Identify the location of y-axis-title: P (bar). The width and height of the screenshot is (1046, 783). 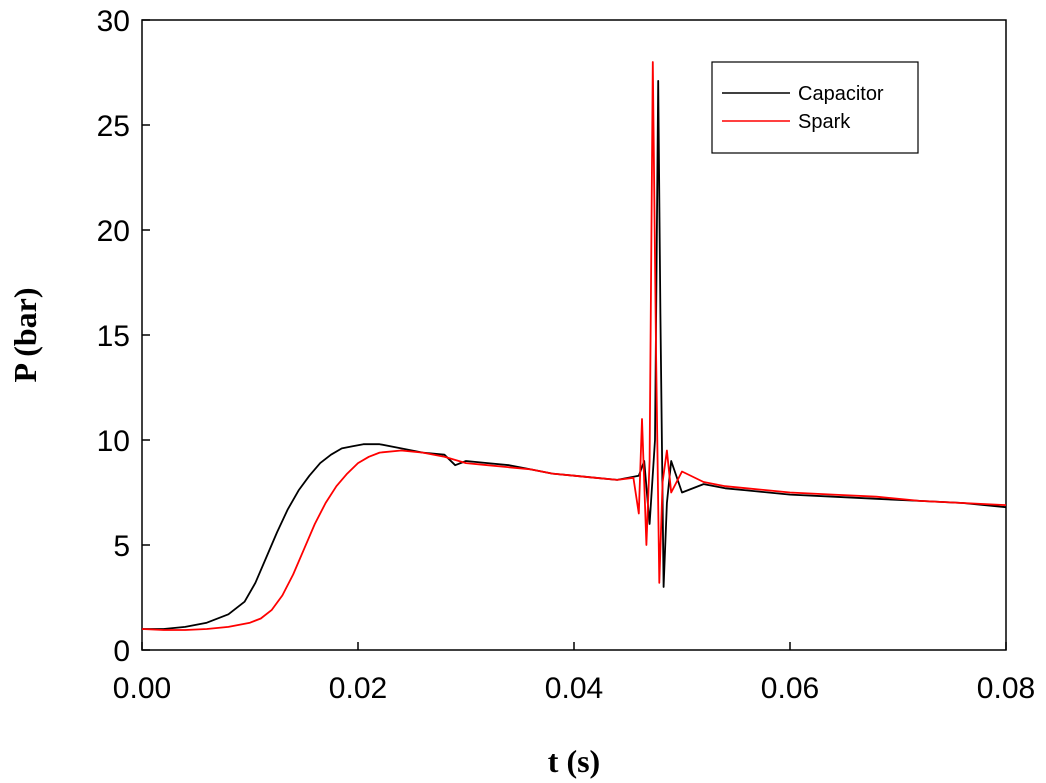
(25, 334).